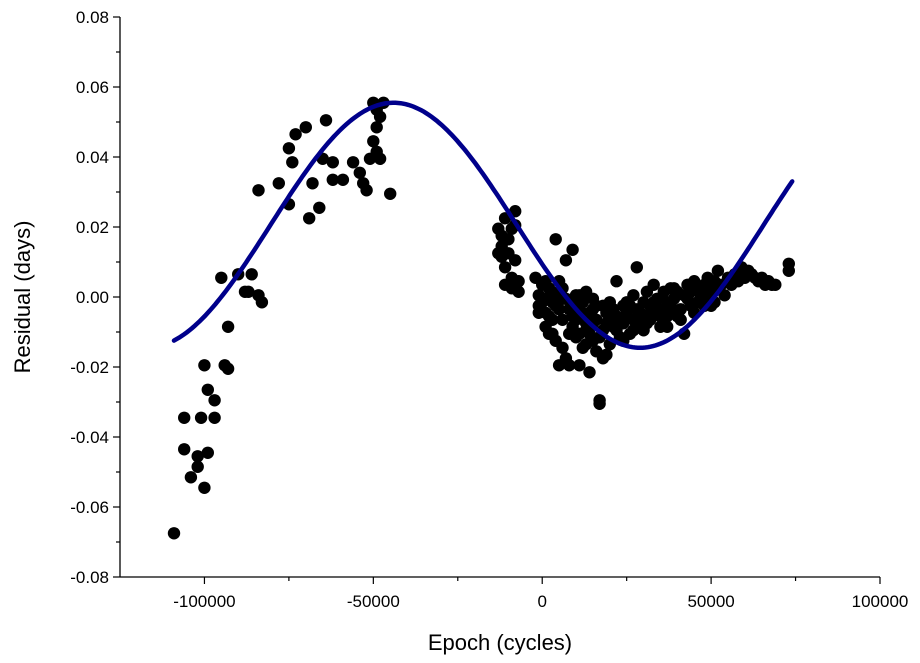  I want to click on y-tick-label: 0.02, so click(92, 227).